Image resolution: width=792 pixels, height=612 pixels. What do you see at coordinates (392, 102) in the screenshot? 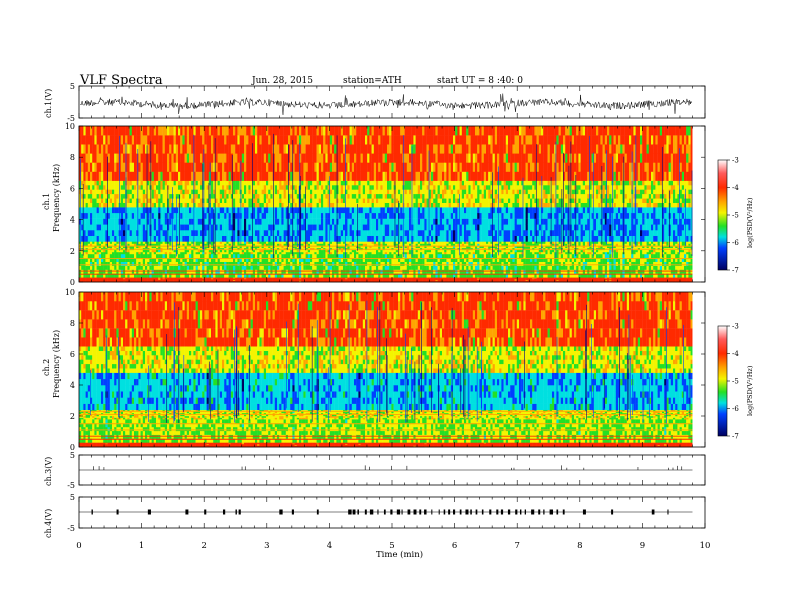
I see `ch1-waveform-x-ticks` at bounding box center [392, 102].